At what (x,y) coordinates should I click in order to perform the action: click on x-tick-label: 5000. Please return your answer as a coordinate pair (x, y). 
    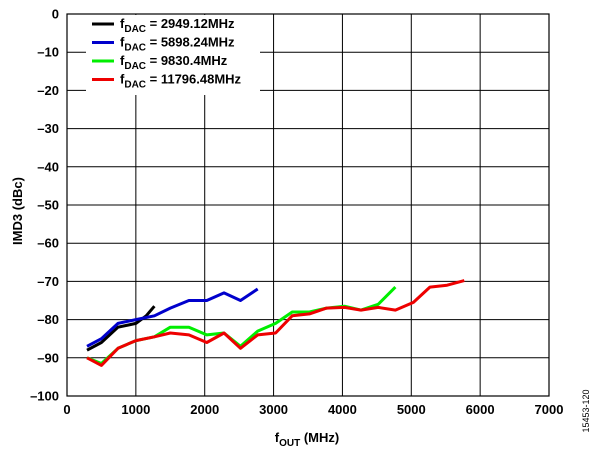
    Looking at the image, I should click on (411, 409).